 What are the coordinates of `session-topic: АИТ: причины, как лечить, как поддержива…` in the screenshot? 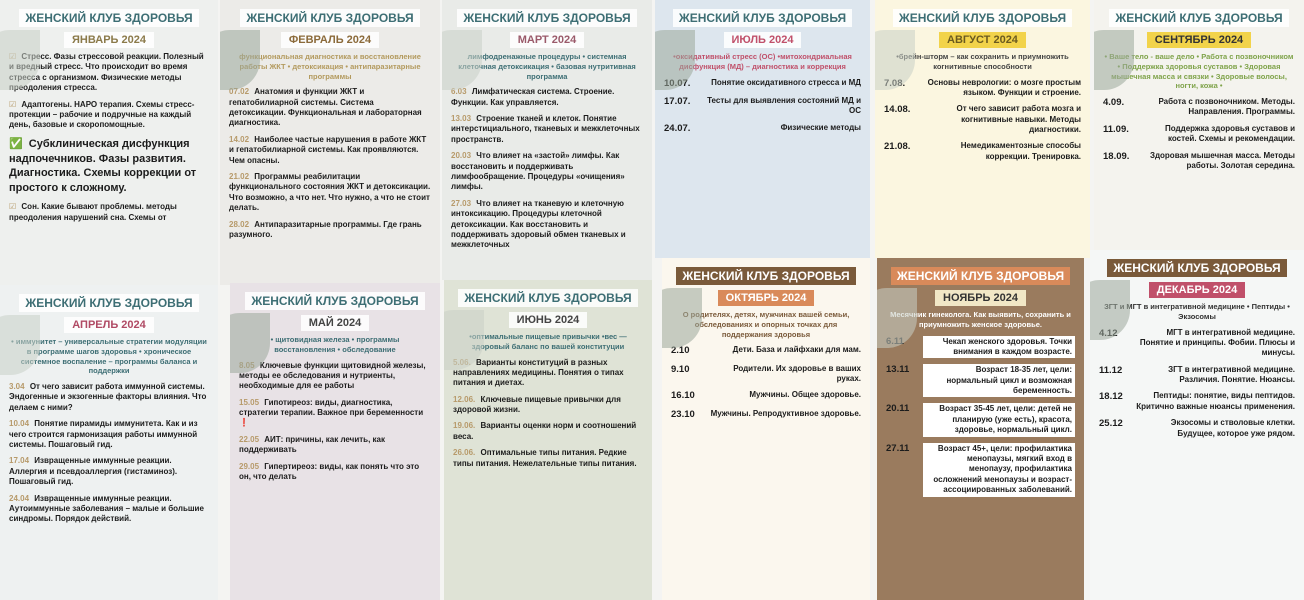 It's located at (312, 444).